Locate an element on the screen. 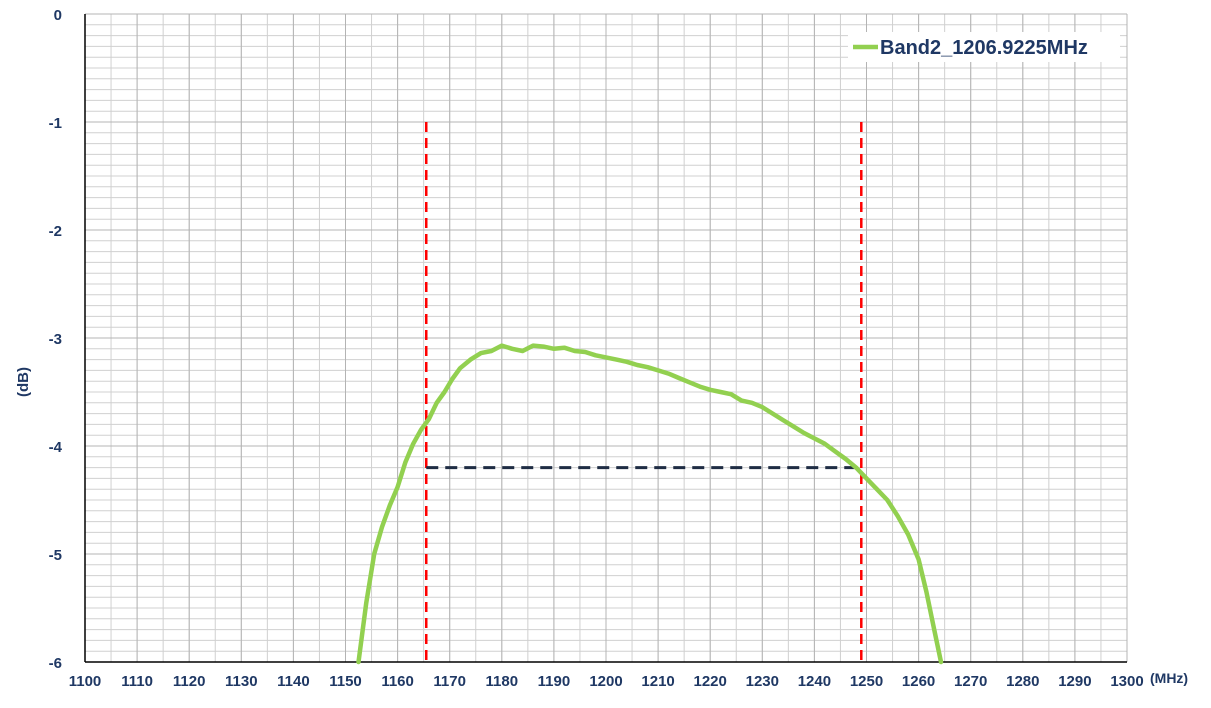 The width and height of the screenshot is (1211, 708). x-tick-label: 1130 is located at coordinates (241, 681).